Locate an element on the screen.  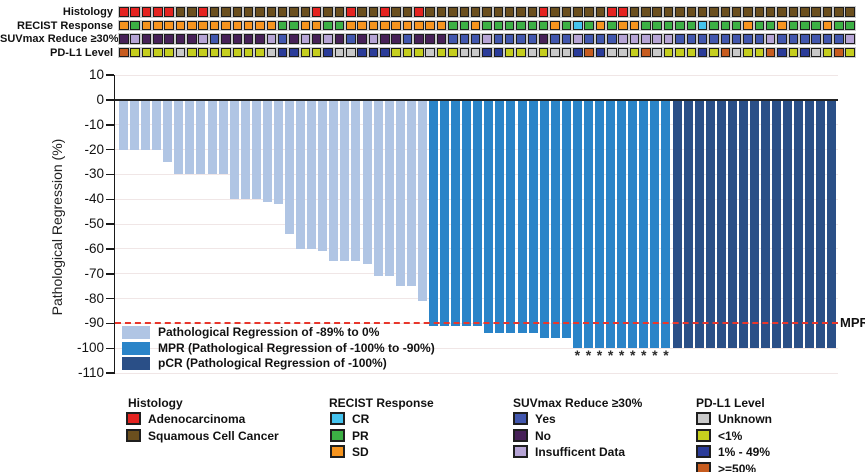
y-tick-label: -10 is located at coordinates (94, 124).